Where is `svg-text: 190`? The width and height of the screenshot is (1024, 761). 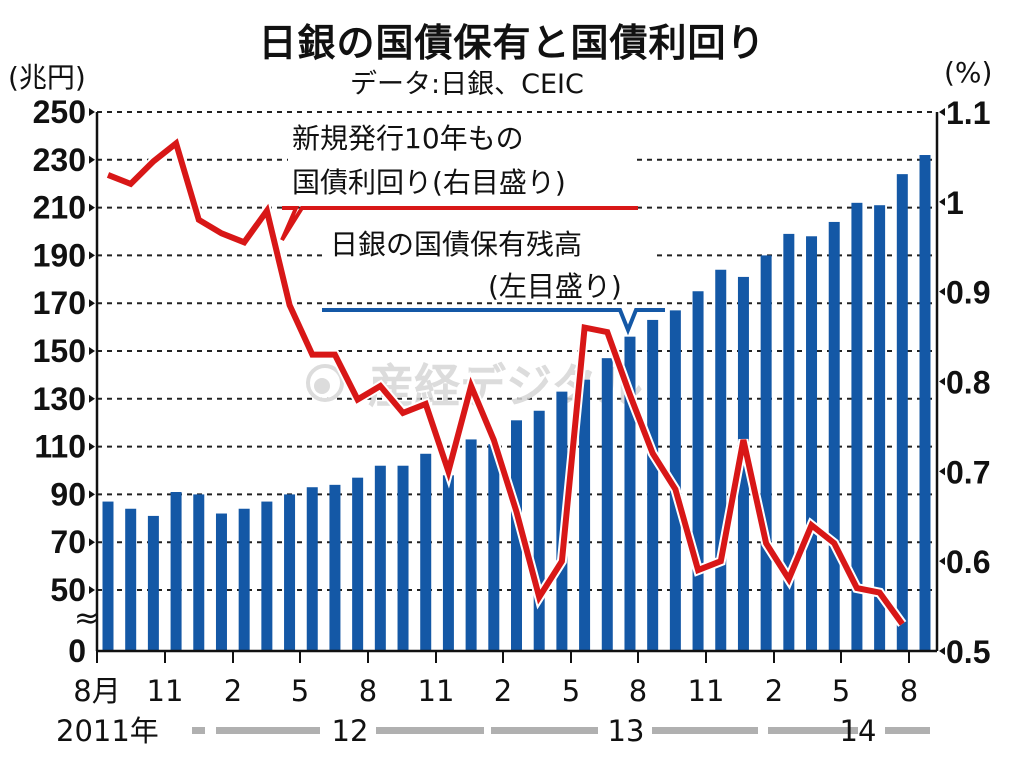 svg-text: 190 is located at coordinates (59, 255).